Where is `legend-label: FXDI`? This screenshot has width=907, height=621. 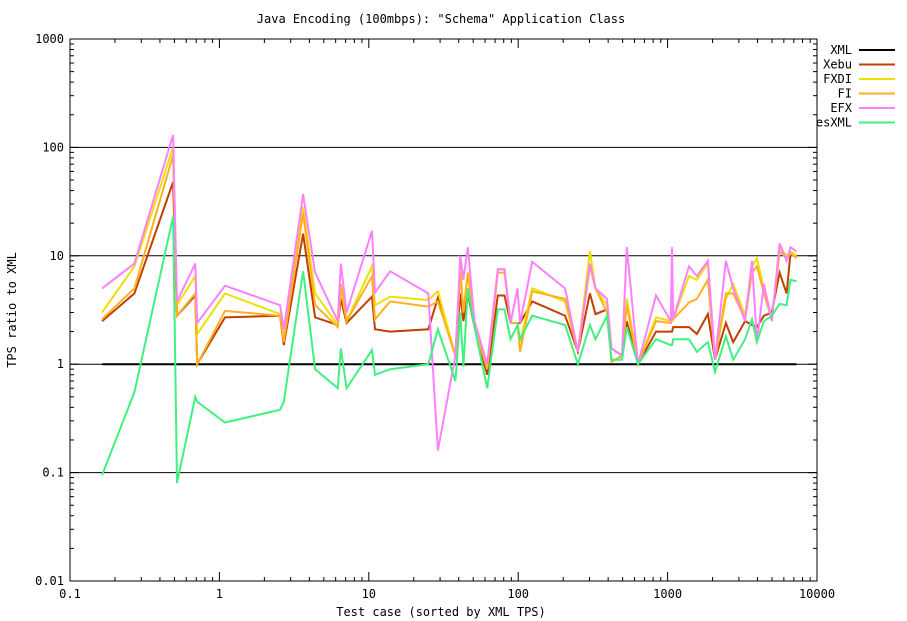 legend-label: FXDI is located at coordinates (837, 79).